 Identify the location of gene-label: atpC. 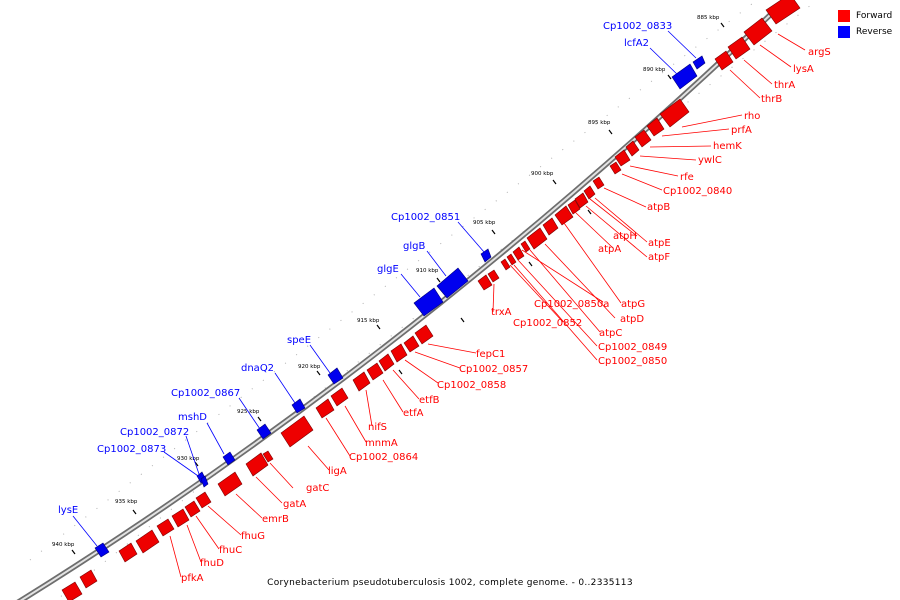
(610, 333).